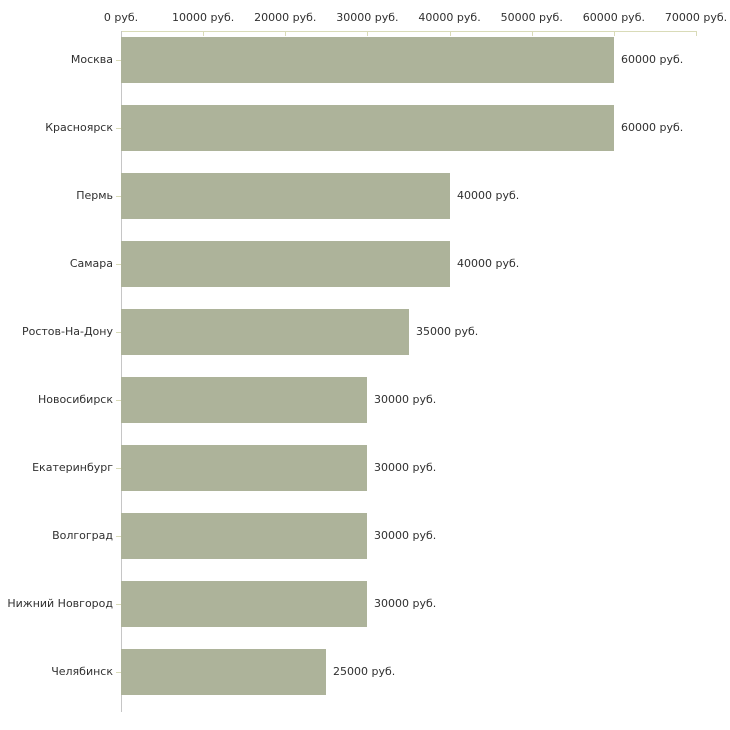 The width and height of the screenshot is (730, 730). I want to click on x-tick-label: 0 руб., so click(121, 17).